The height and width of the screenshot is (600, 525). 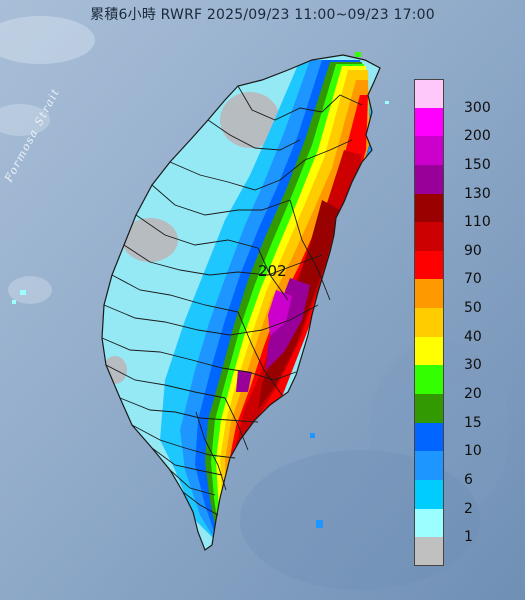 I want to click on legend-row: 70, so click(x=468, y=268).